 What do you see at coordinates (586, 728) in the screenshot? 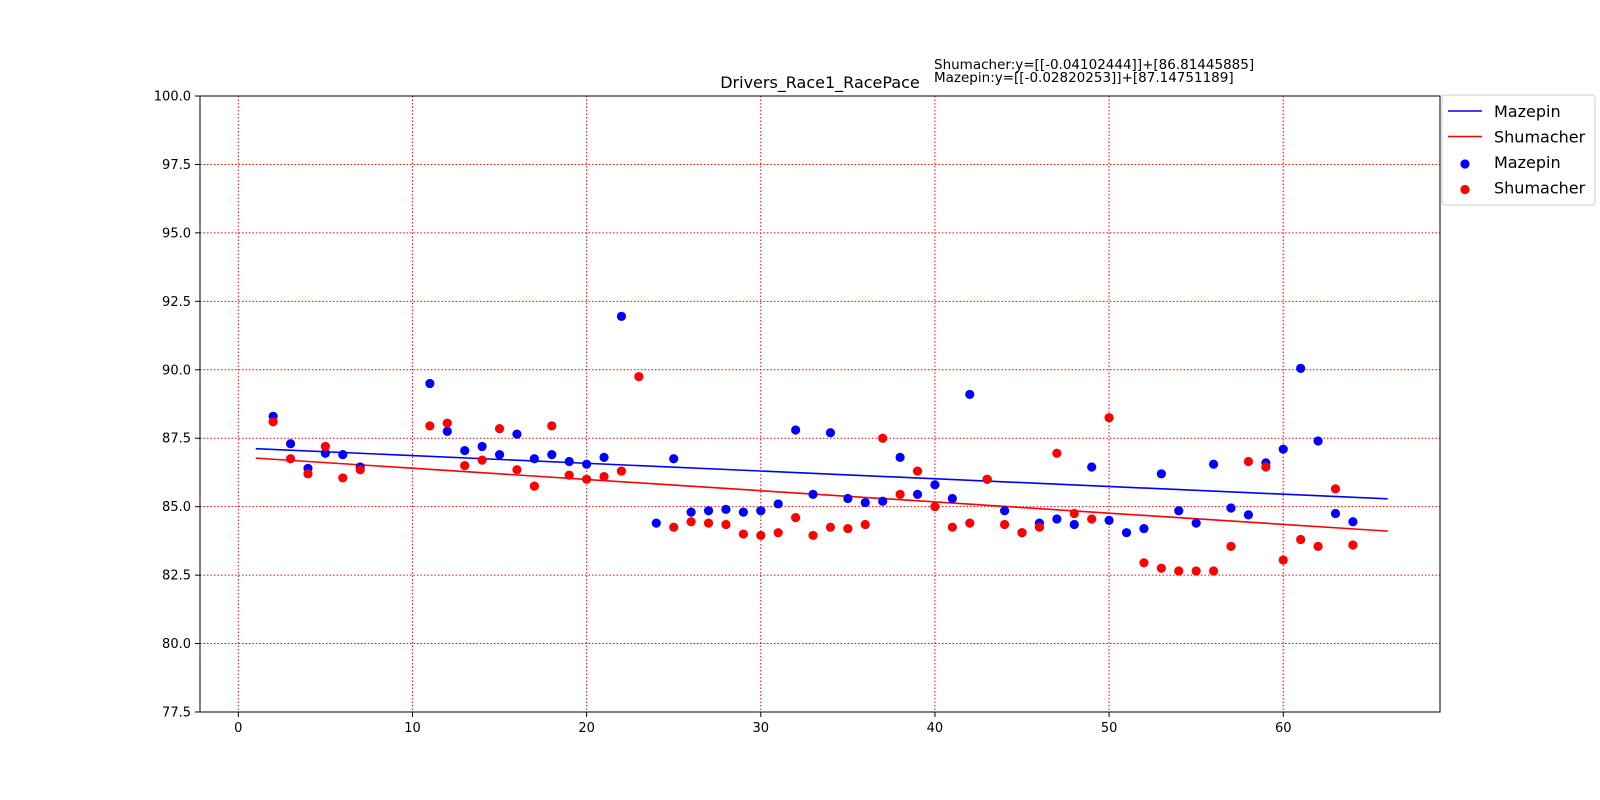
I see `x-tick-label: 20` at bounding box center [586, 728].